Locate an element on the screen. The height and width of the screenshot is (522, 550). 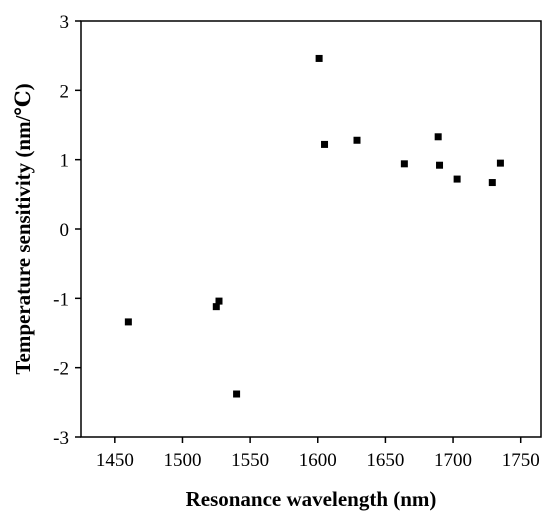
y-tick-label: 0 is located at coordinates (65, 230).